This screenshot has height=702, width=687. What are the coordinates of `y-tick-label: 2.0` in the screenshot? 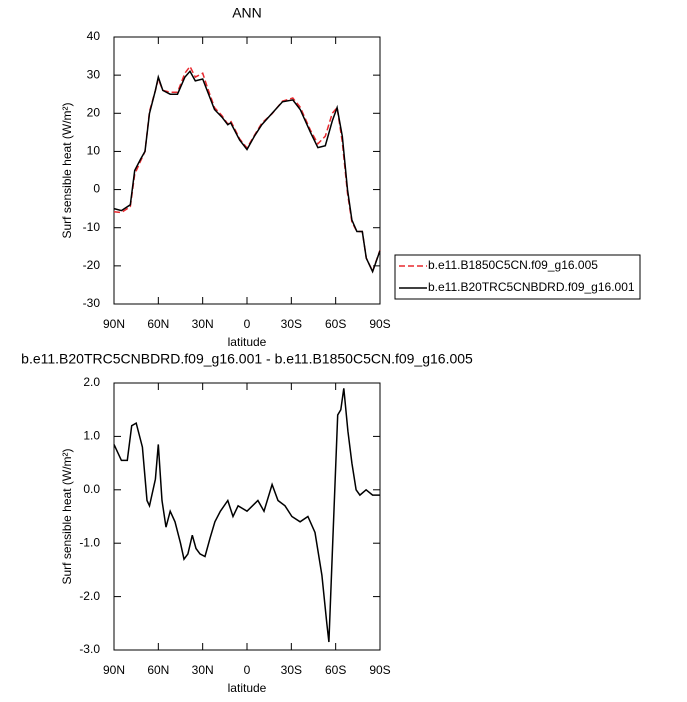 It's located at (91, 382).